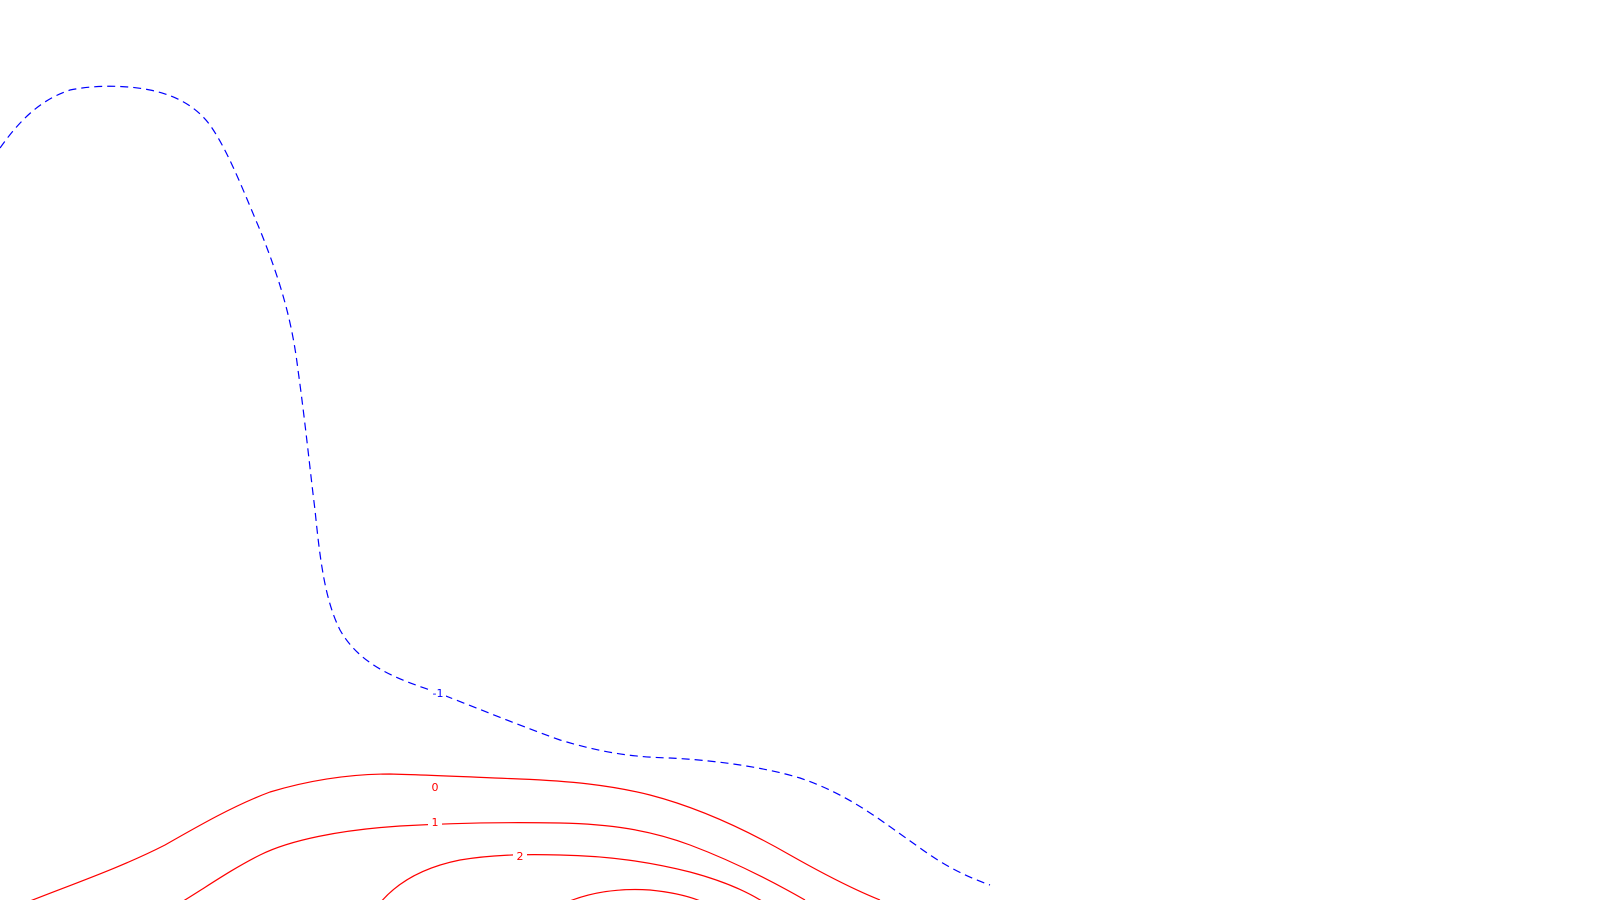  What do you see at coordinates (435, 787) in the screenshot?
I see `contour-label-0: 0` at bounding box center [435, 787].